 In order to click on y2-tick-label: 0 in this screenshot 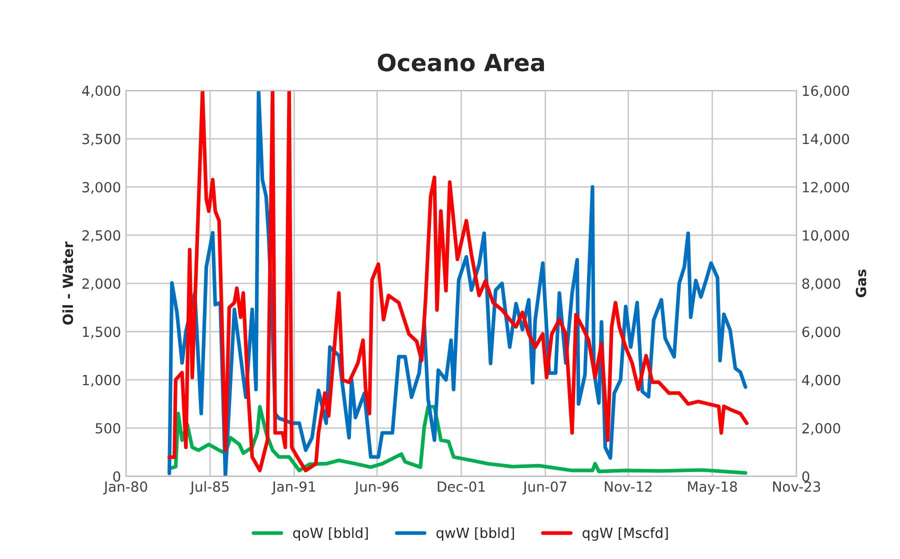, I will do `click(806, 476)`.